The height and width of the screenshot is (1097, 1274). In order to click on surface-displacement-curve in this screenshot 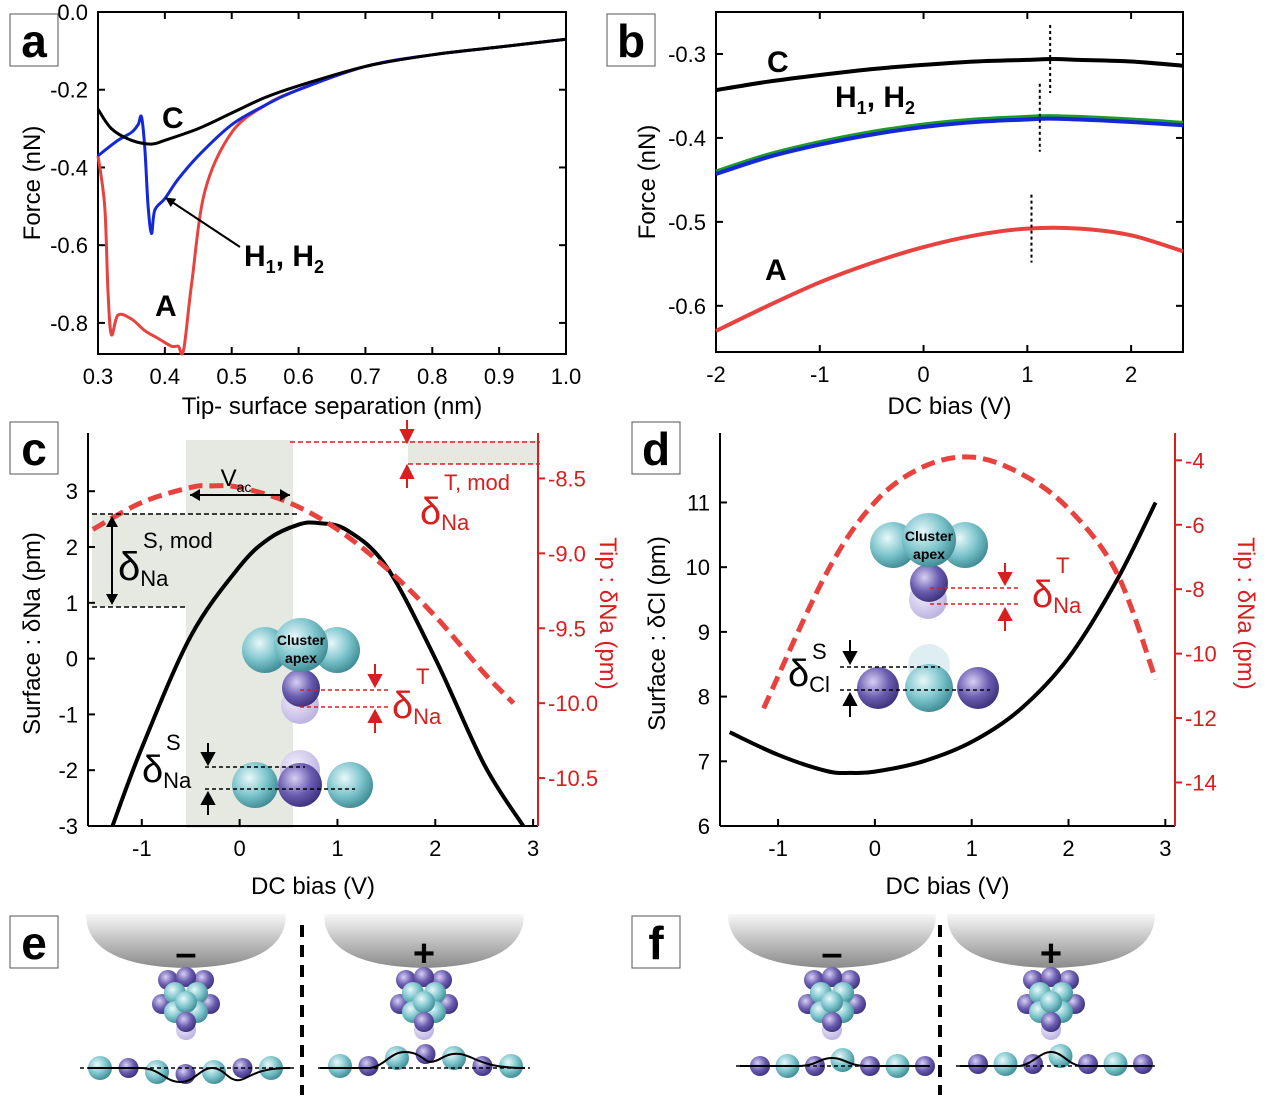, I will do `click(423, 1059)`.